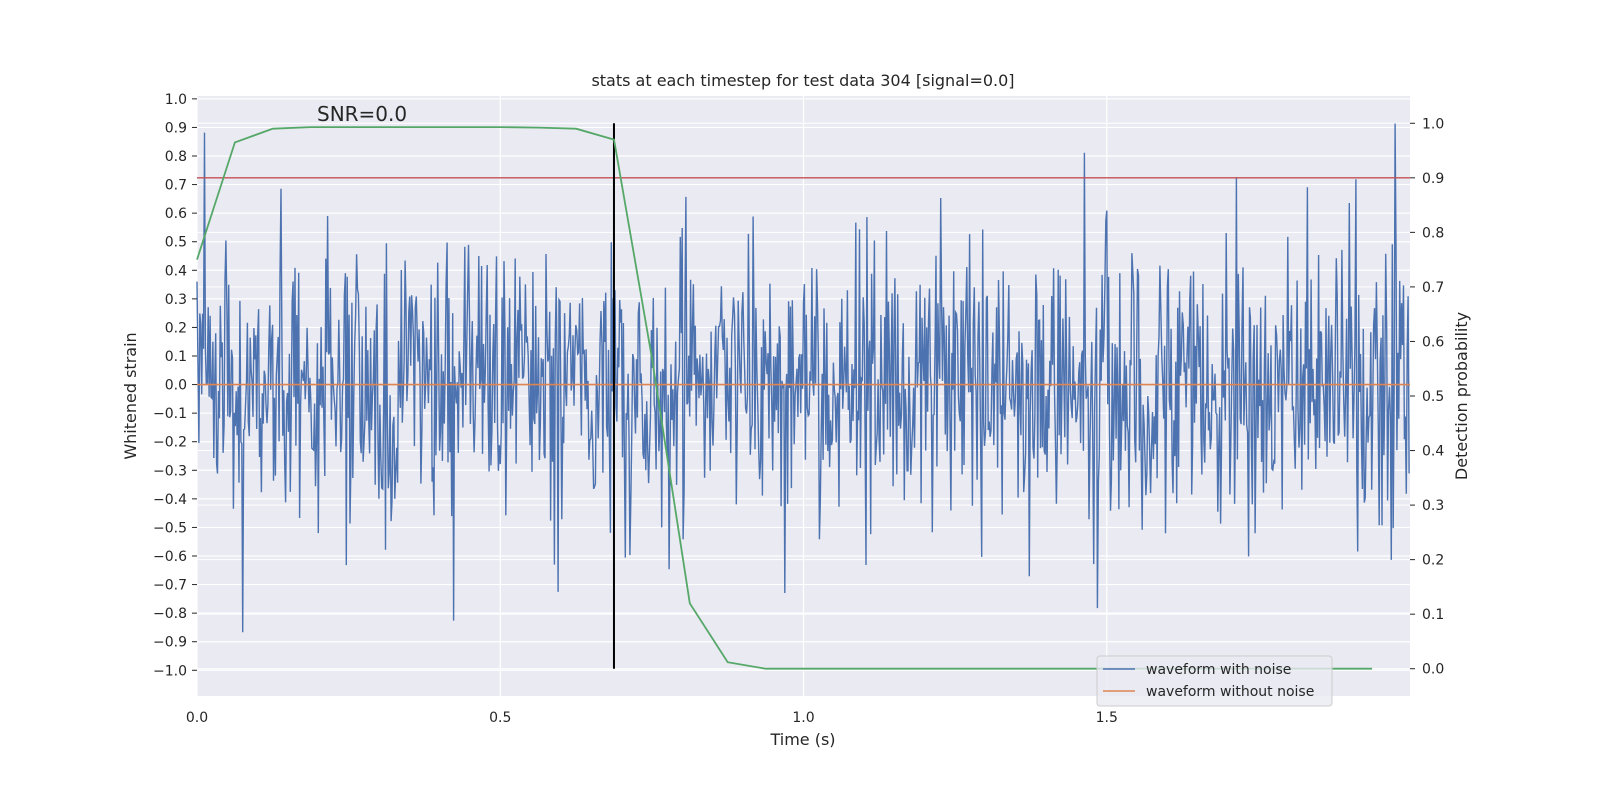 The image size is (1600, 800). Describe the element at coordinates (176, 386) in the screenshot. I see `y-tick-label: 0.0` at that location.